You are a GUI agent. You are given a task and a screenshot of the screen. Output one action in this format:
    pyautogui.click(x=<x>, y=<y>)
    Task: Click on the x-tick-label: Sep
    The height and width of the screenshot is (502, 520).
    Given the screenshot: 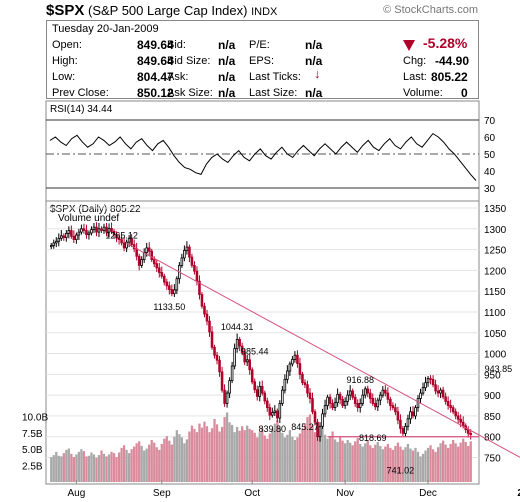 What is the action you would take?
    pyautogui.click(x=162, y=493)
    